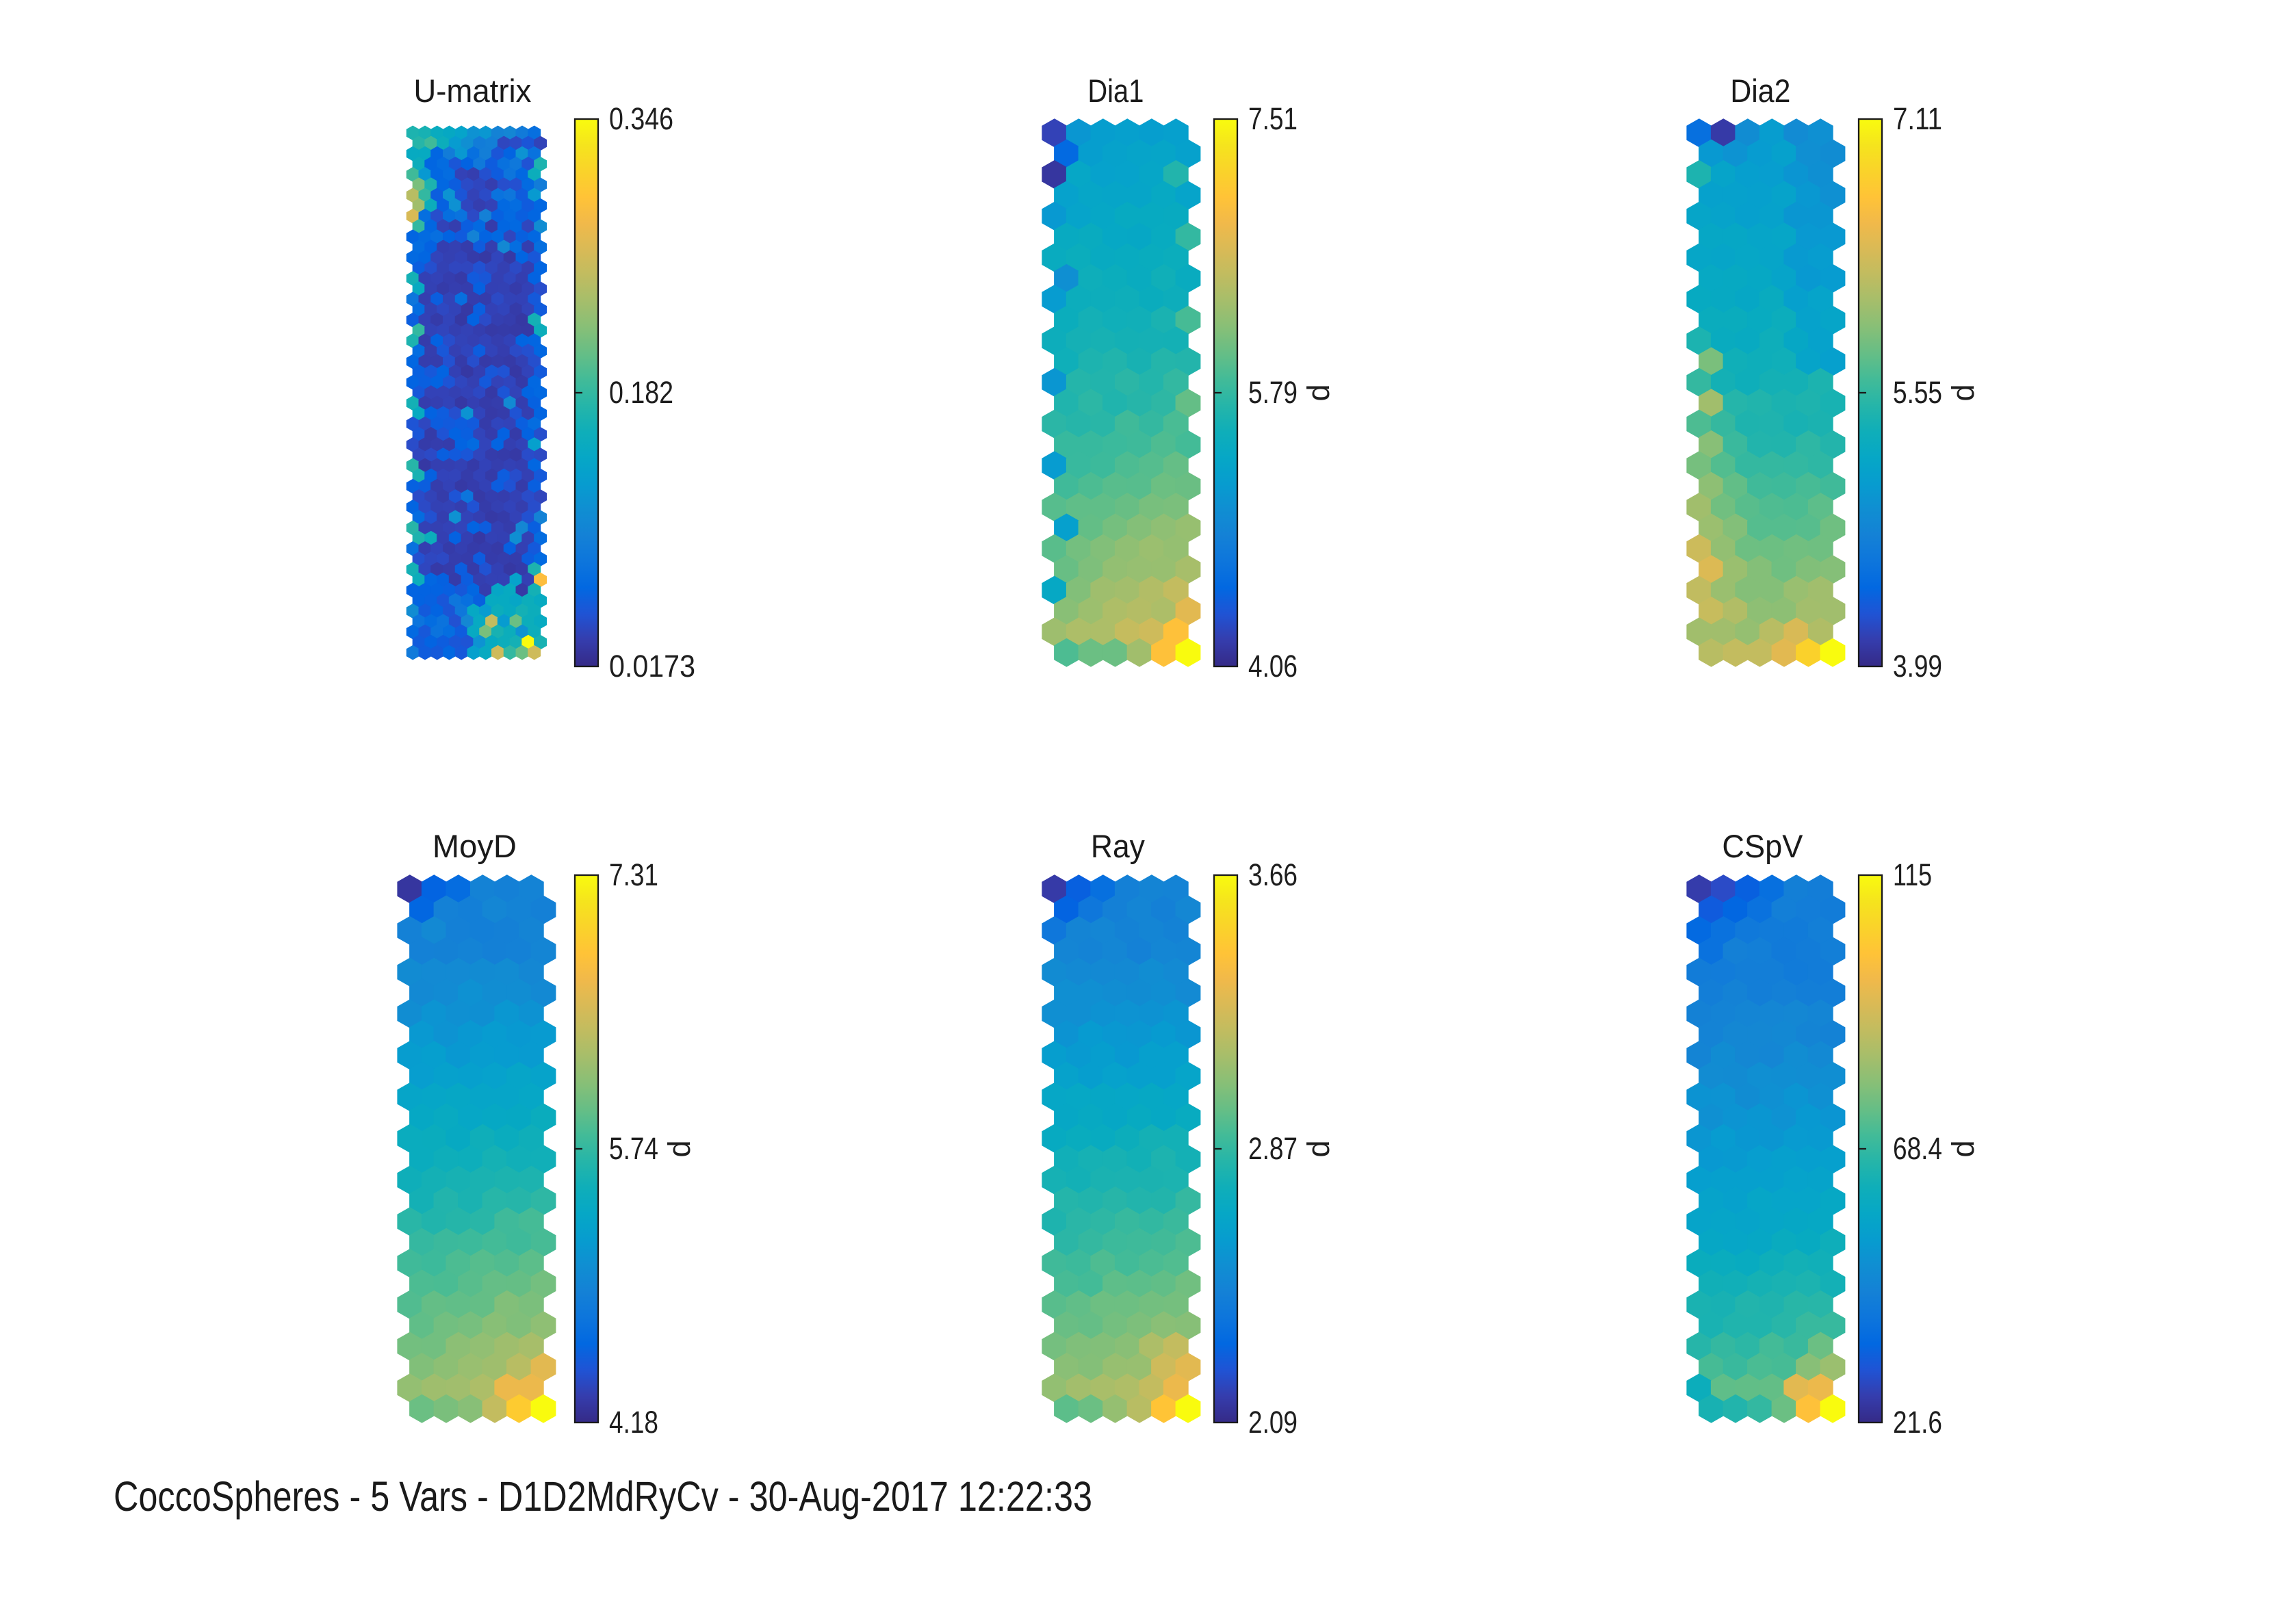 This screenshot has height=1597, width=2296. I want to click on svg-text: 115, so click(1912, 874).